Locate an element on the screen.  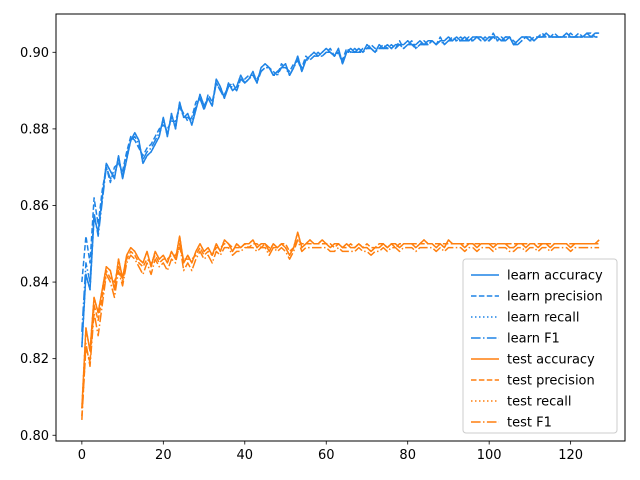
legend-label: learn F1 is located at coordinates (533, 339).